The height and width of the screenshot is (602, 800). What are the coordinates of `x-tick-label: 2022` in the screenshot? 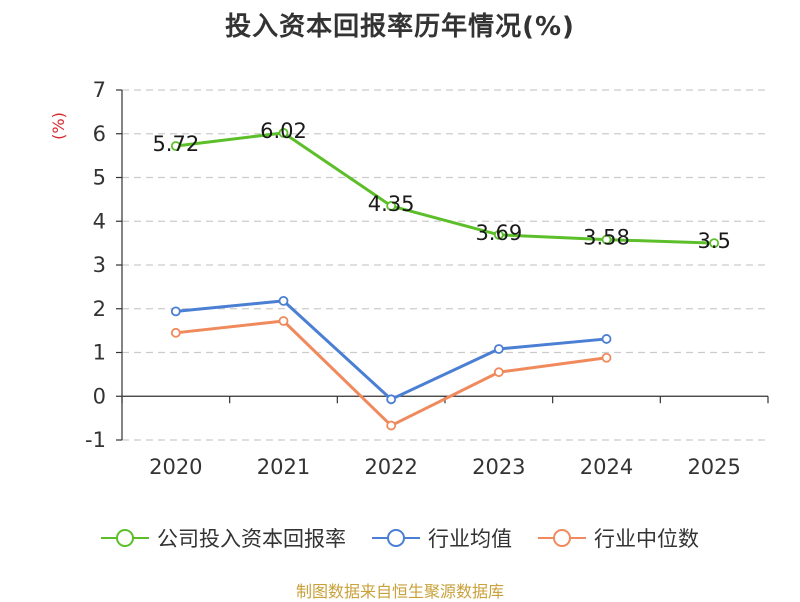 It's located at (390, 467).